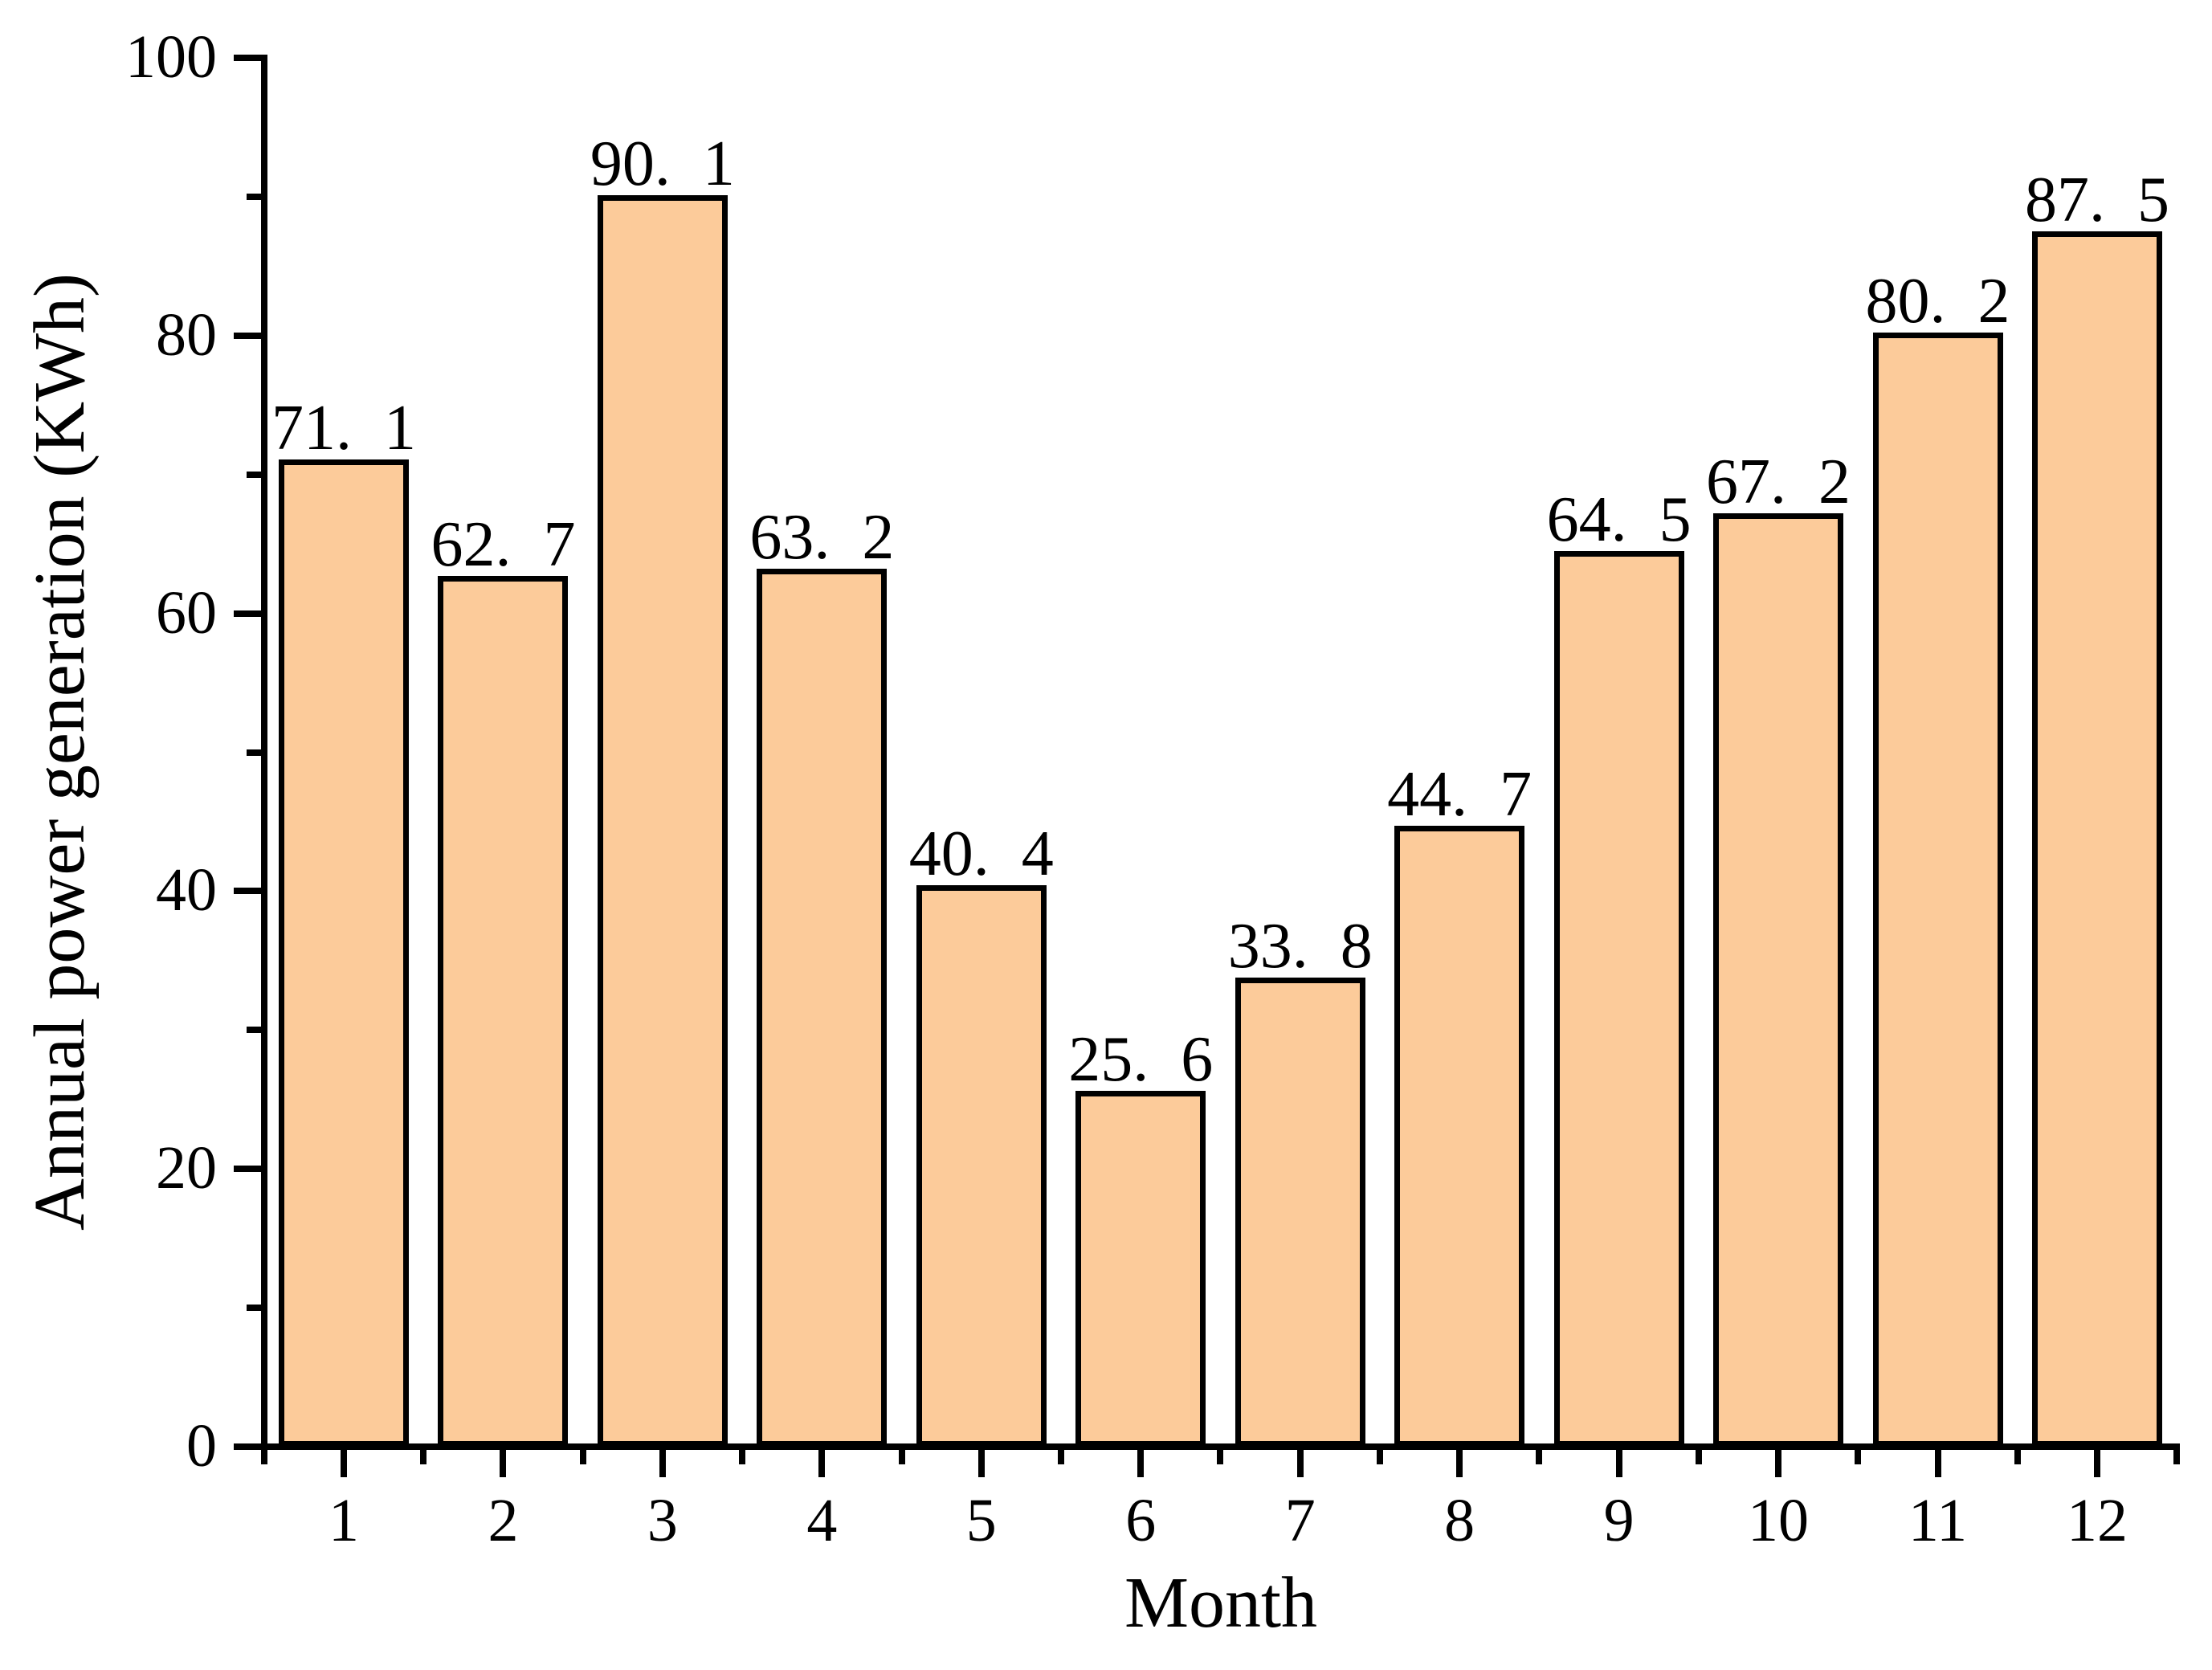 This screenshot has height=1670, width=2212. What do you see at coordinates (503, 1520) in the screenshot?
I see `x-tick-label: 2` at bounding box center [503, 1520].